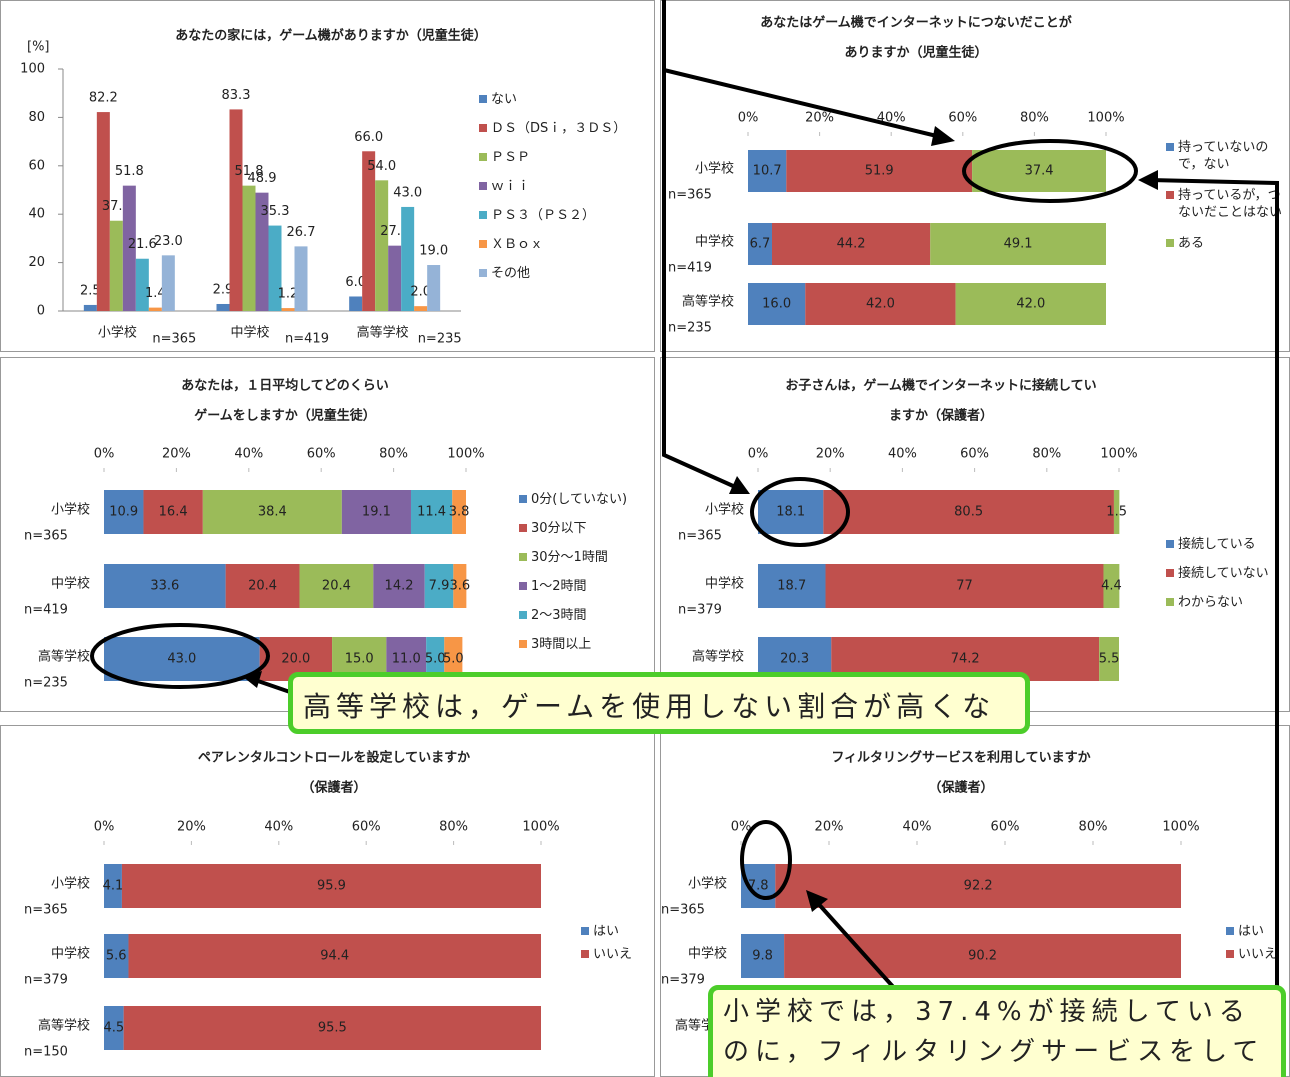 This screenshot has width=1290, height=1077. I want to click on value-label: 74.2, so click(965, 659).